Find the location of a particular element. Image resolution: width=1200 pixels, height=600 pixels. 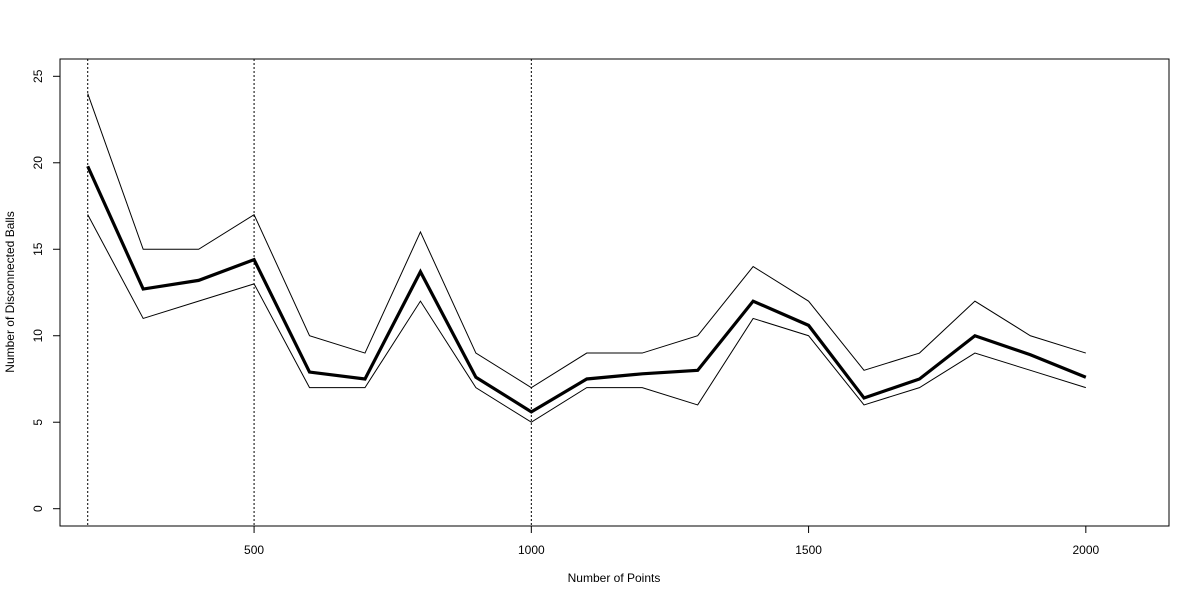

y-tick-label: 20 is located at coordinates (38, 163).